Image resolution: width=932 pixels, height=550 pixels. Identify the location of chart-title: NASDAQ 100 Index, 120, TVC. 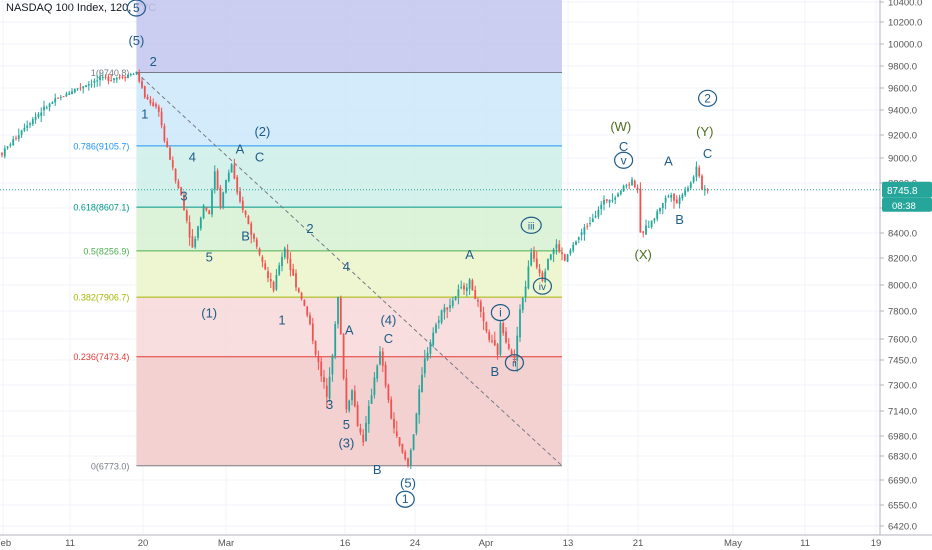
(81, 8).